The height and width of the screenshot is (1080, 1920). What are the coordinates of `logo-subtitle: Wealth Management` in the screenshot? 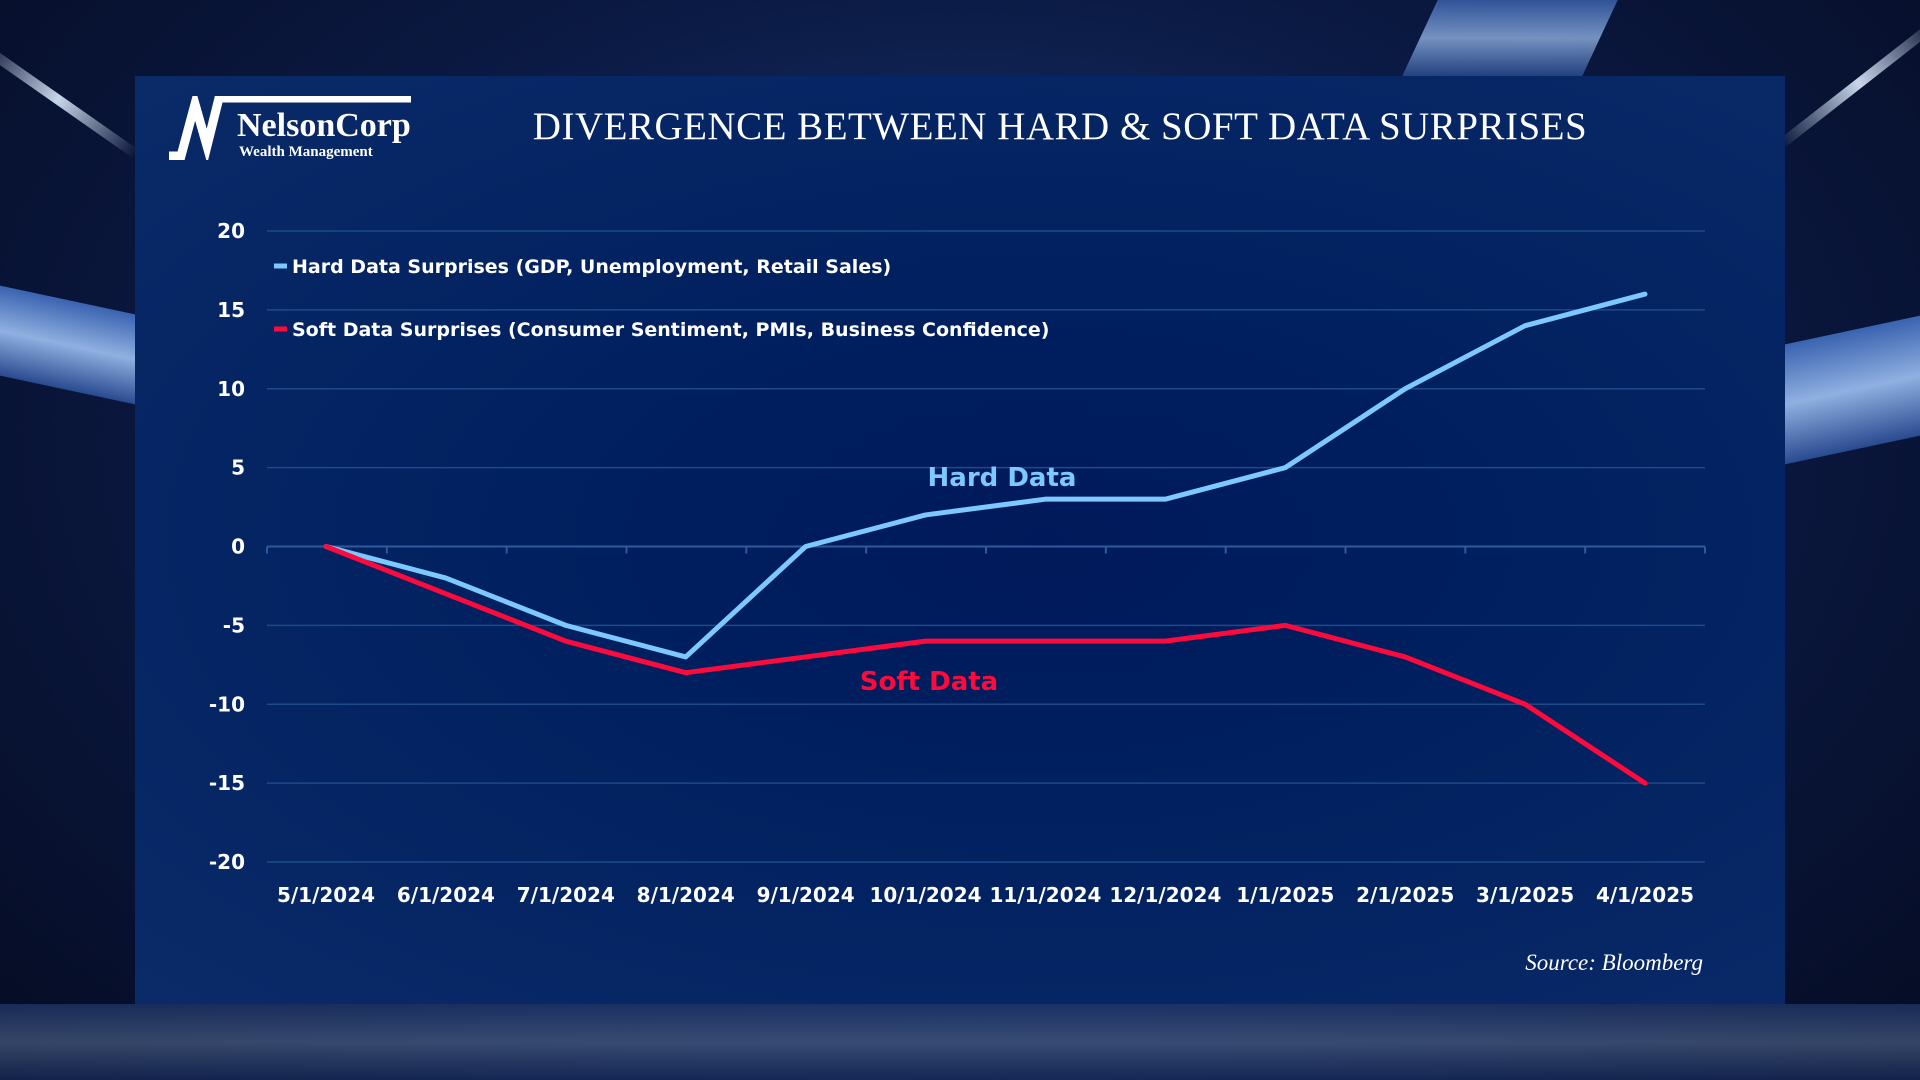 It's located at (306, 152).